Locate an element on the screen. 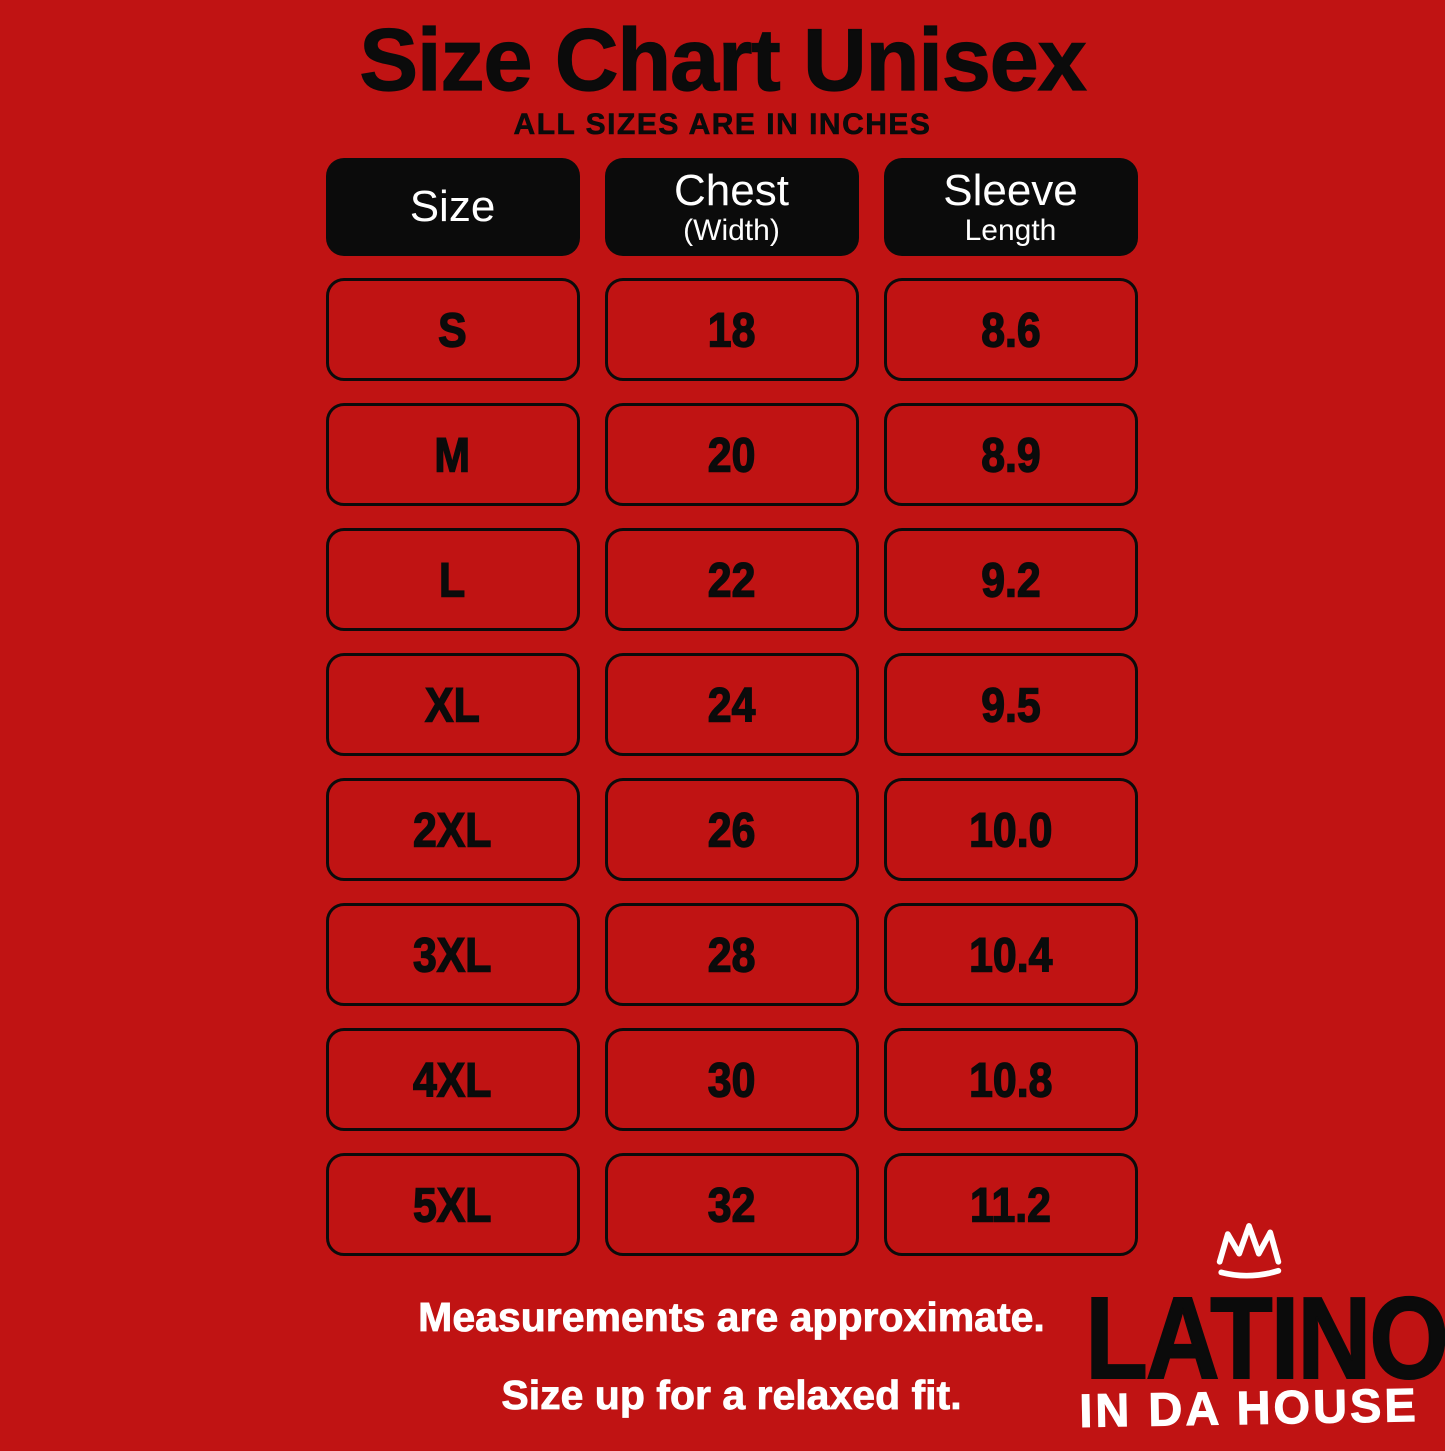  chest-cell: 28 is located at coordinates (731, 954).